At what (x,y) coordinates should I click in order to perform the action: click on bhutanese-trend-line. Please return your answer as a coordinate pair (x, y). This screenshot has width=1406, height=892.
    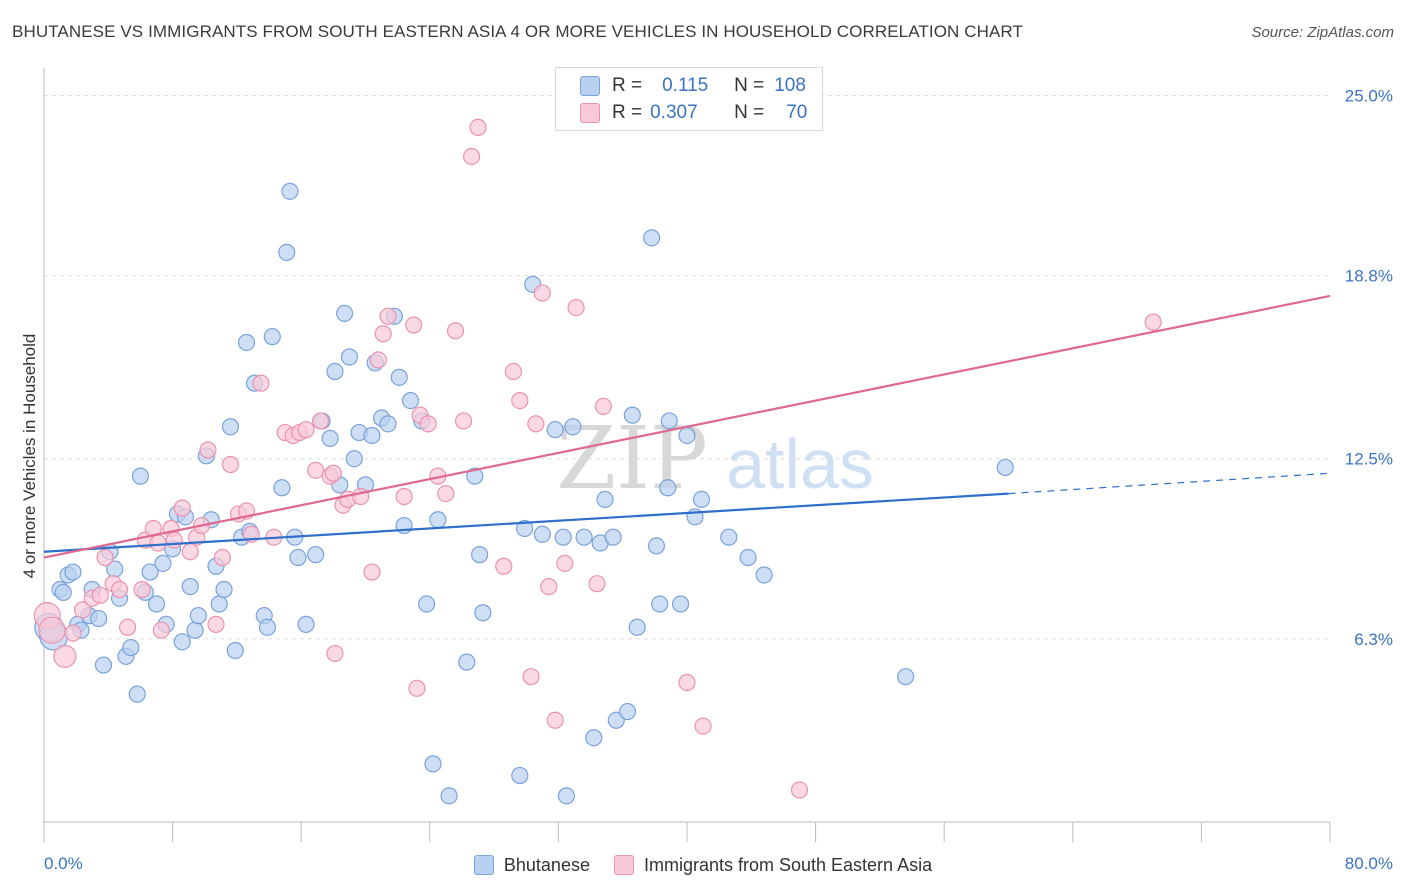
    Looking at the image, I should click on (526, 522).